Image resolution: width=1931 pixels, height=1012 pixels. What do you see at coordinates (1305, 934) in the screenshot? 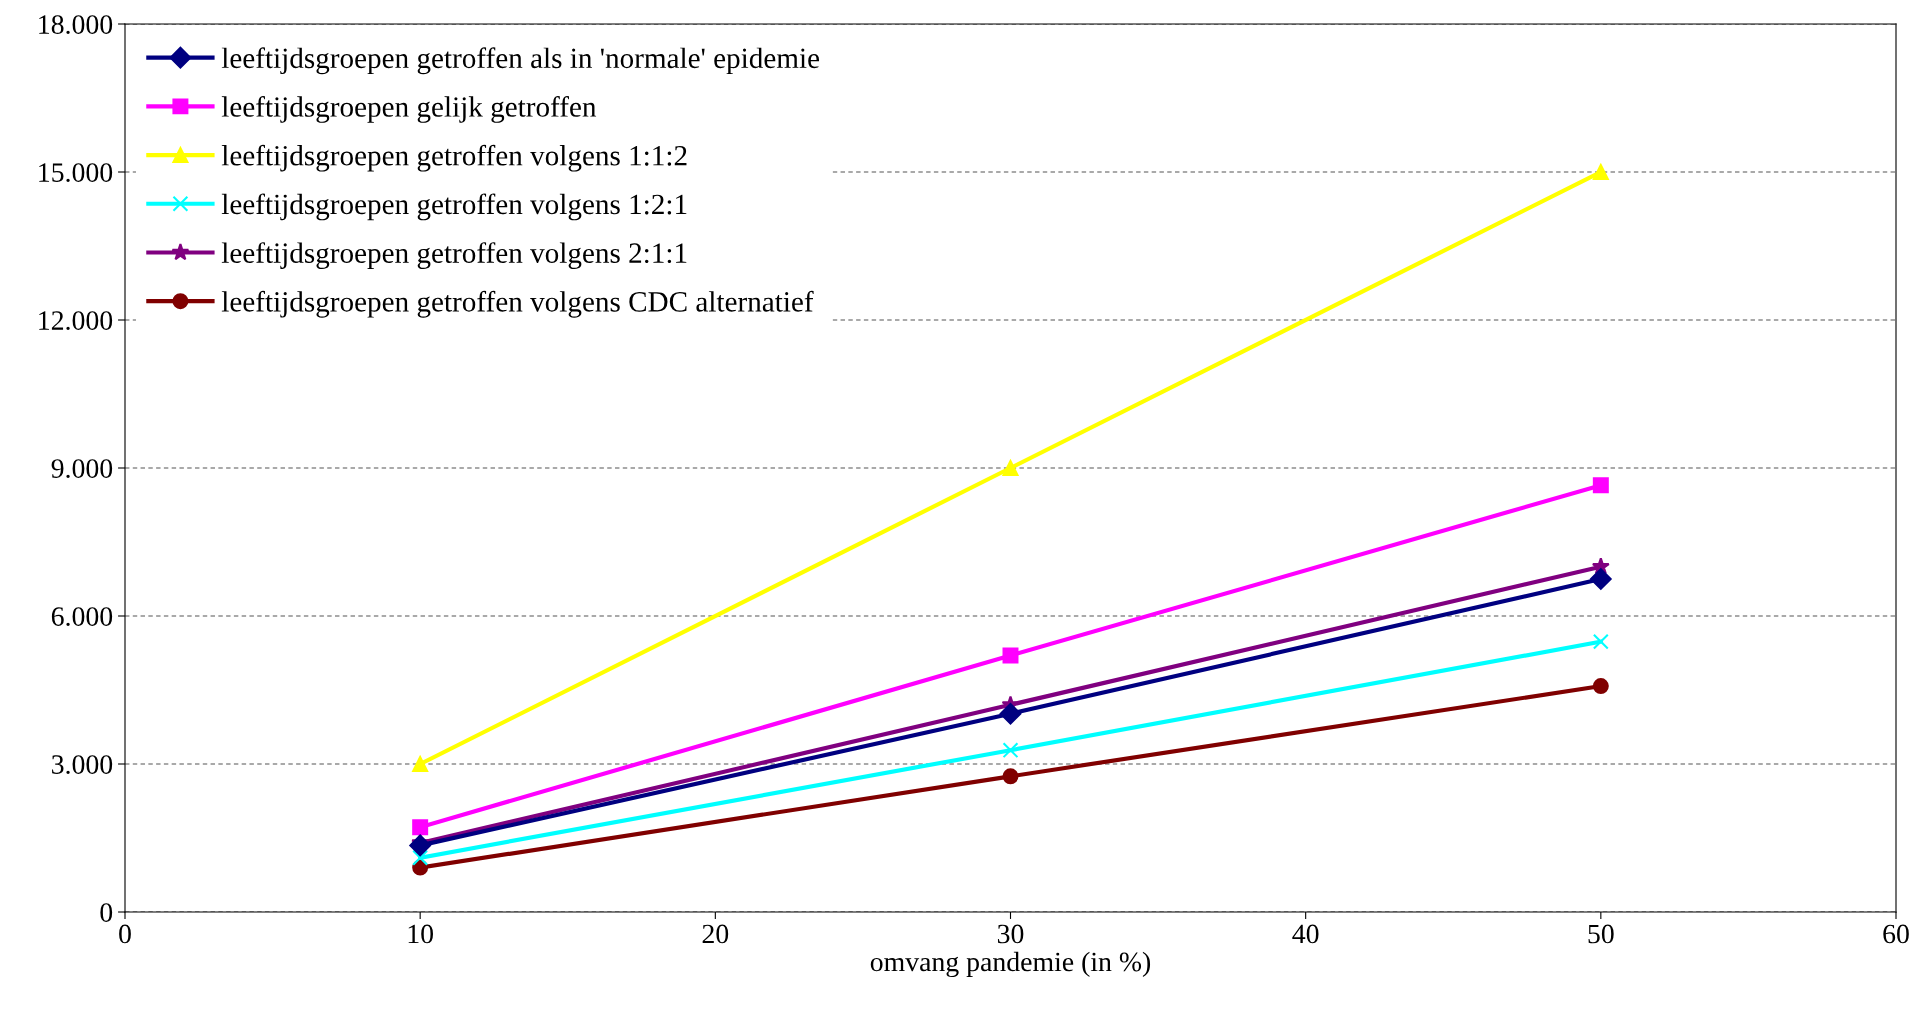
I see `x-tick-label: 40` at bounding box center [1305, 934].